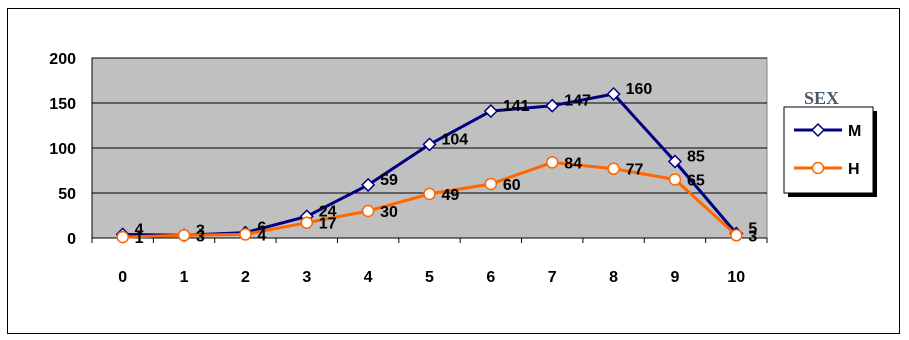 This screenshot has height=340, width=909. What do you see at coordinates (368, 277) in the screenshot?
I see `x-tick-label: 4` at bounding box center [368, 277].